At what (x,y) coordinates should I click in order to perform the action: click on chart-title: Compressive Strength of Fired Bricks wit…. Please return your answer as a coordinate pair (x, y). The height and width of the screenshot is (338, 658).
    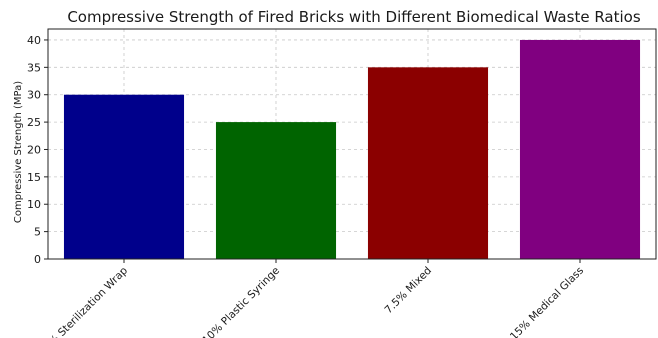
    Looking at the image, I should click on (354, 17).